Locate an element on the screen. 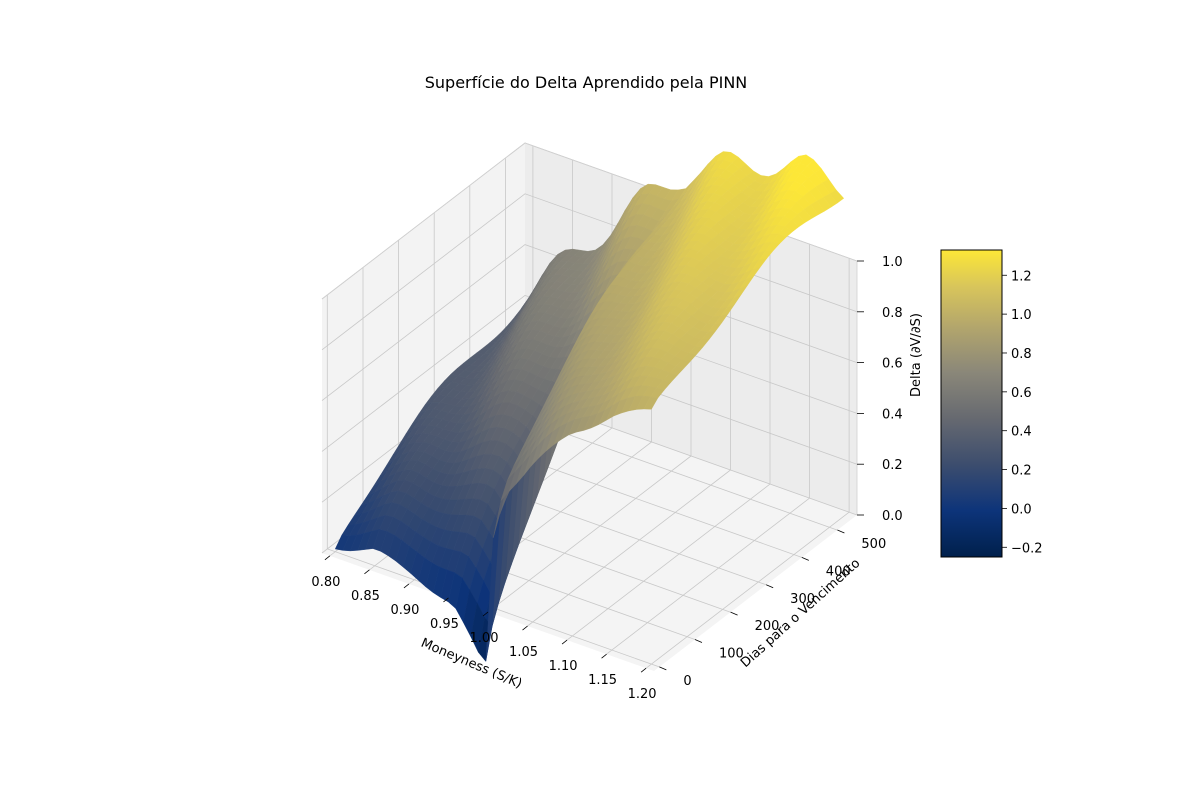 The height and width of the screenshot is (800, 1200). z-tick-label: 0.8 is located at coordinates (892, 313).